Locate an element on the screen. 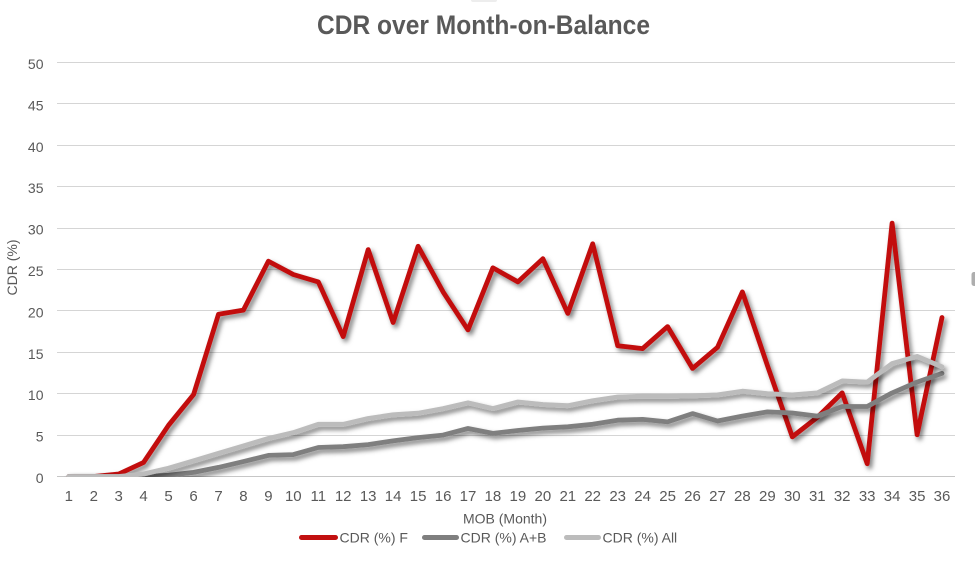  svg-text: 22 is located at coordinates (592, 496).